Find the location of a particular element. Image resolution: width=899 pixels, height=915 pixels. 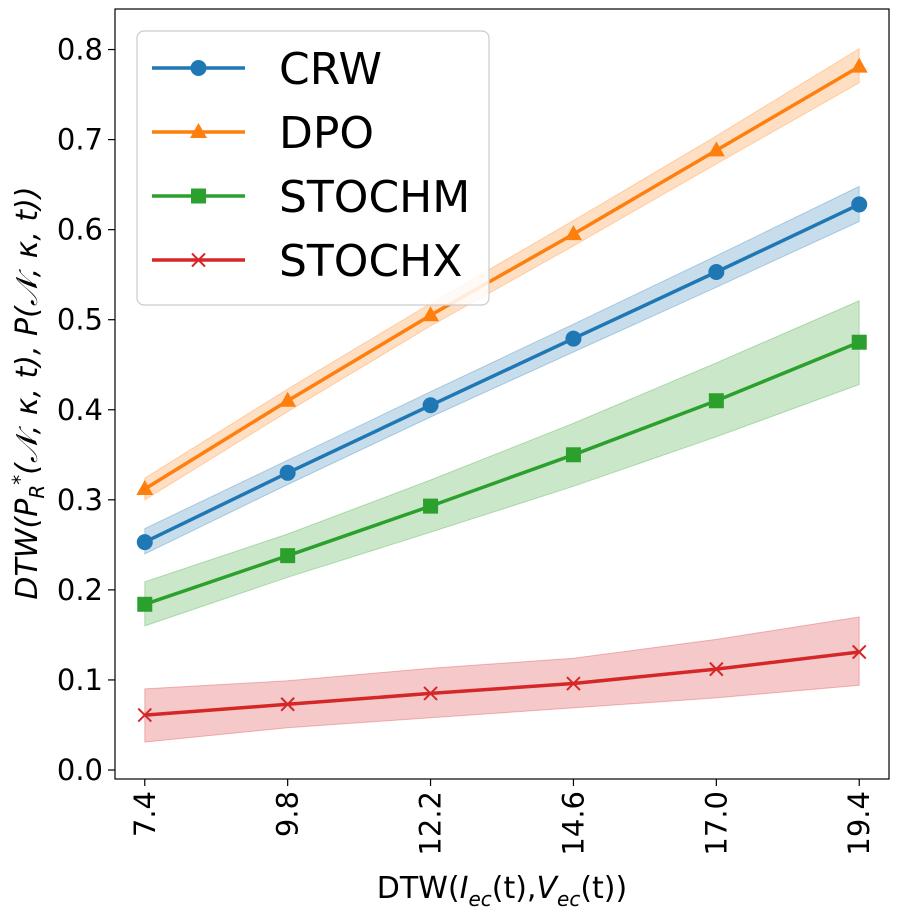

x-tick-label: 9.8 is located at coordinates (288, 814).